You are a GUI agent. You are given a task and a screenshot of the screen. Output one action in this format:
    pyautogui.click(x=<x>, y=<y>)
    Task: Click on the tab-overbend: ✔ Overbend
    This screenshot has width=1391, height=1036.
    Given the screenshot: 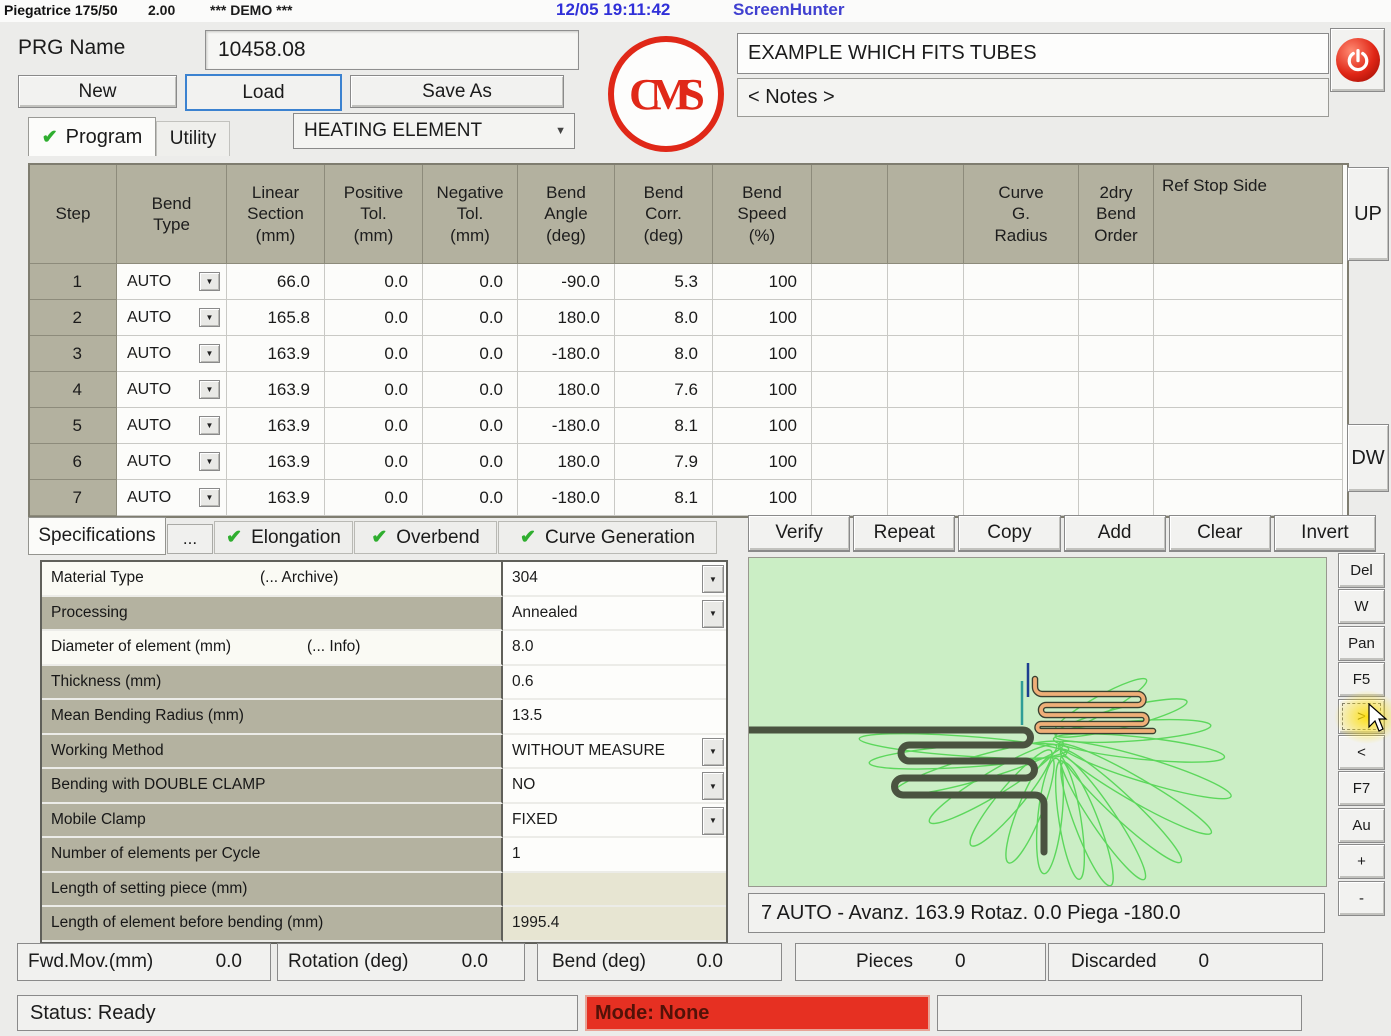 What is the action you would take?
    pyautogui.click(x=425, y=537)
    